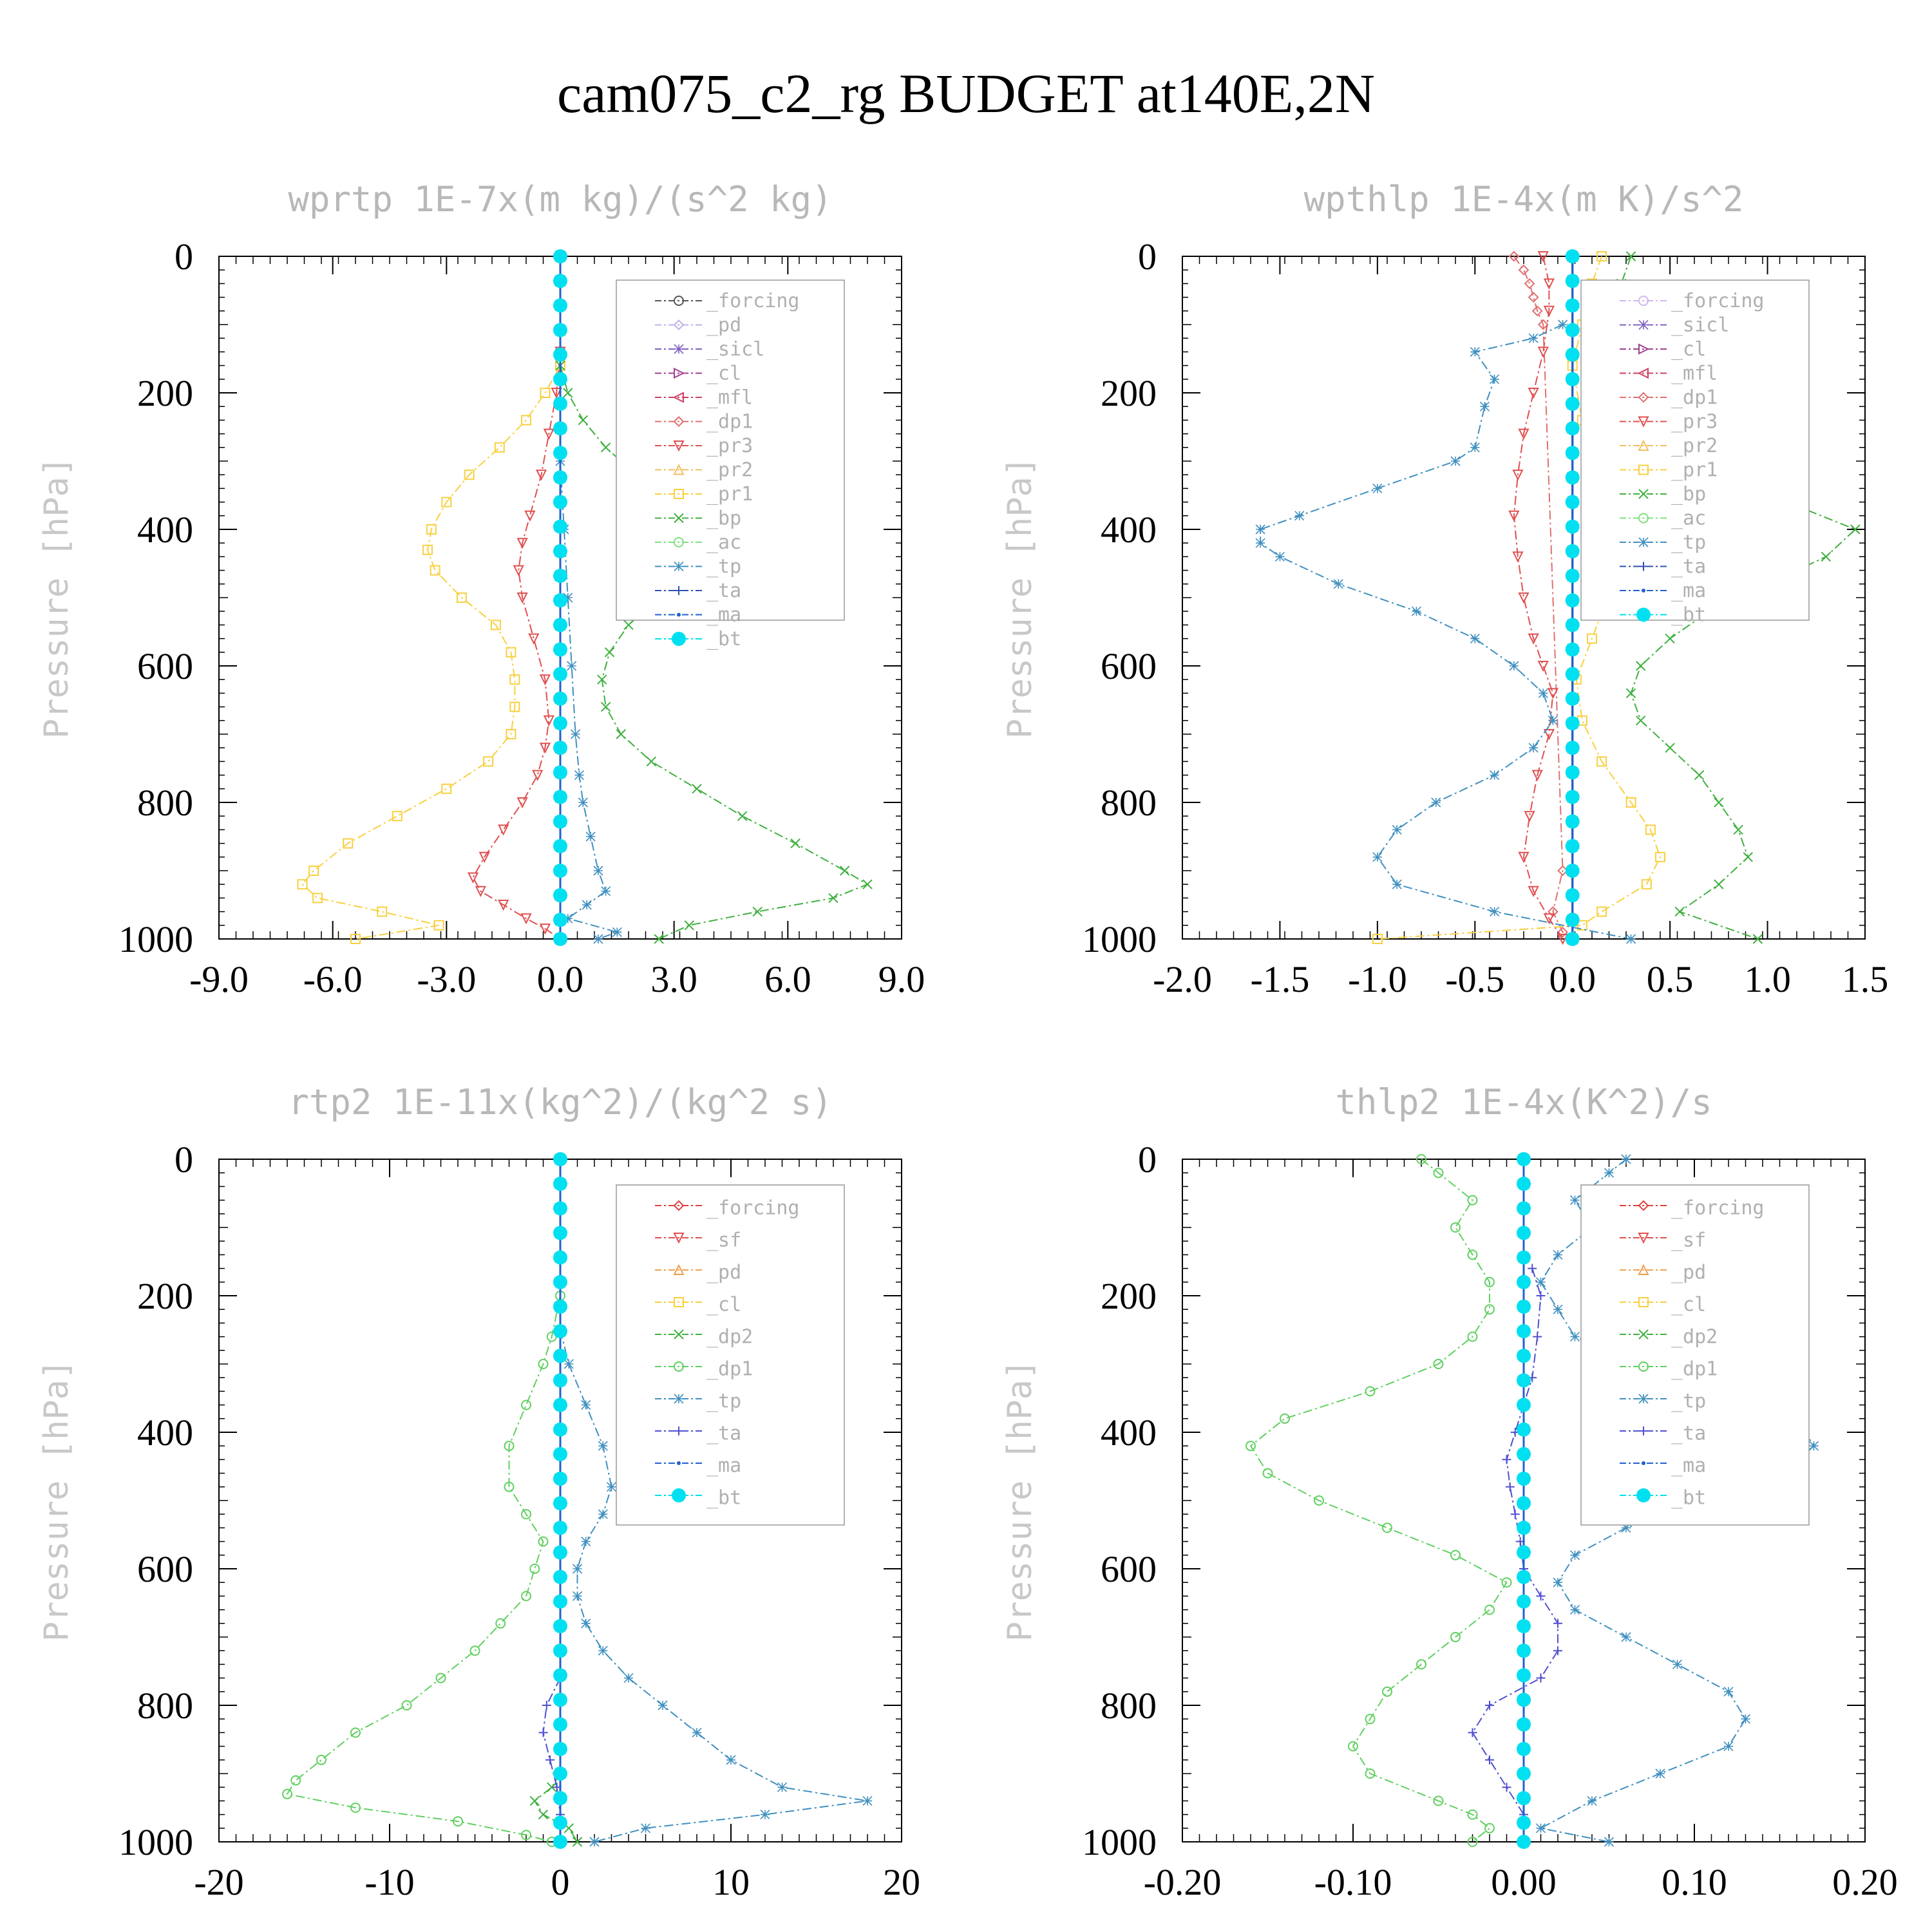  I want to click on x-tick-label: 0.00, so click(1524, 1882).